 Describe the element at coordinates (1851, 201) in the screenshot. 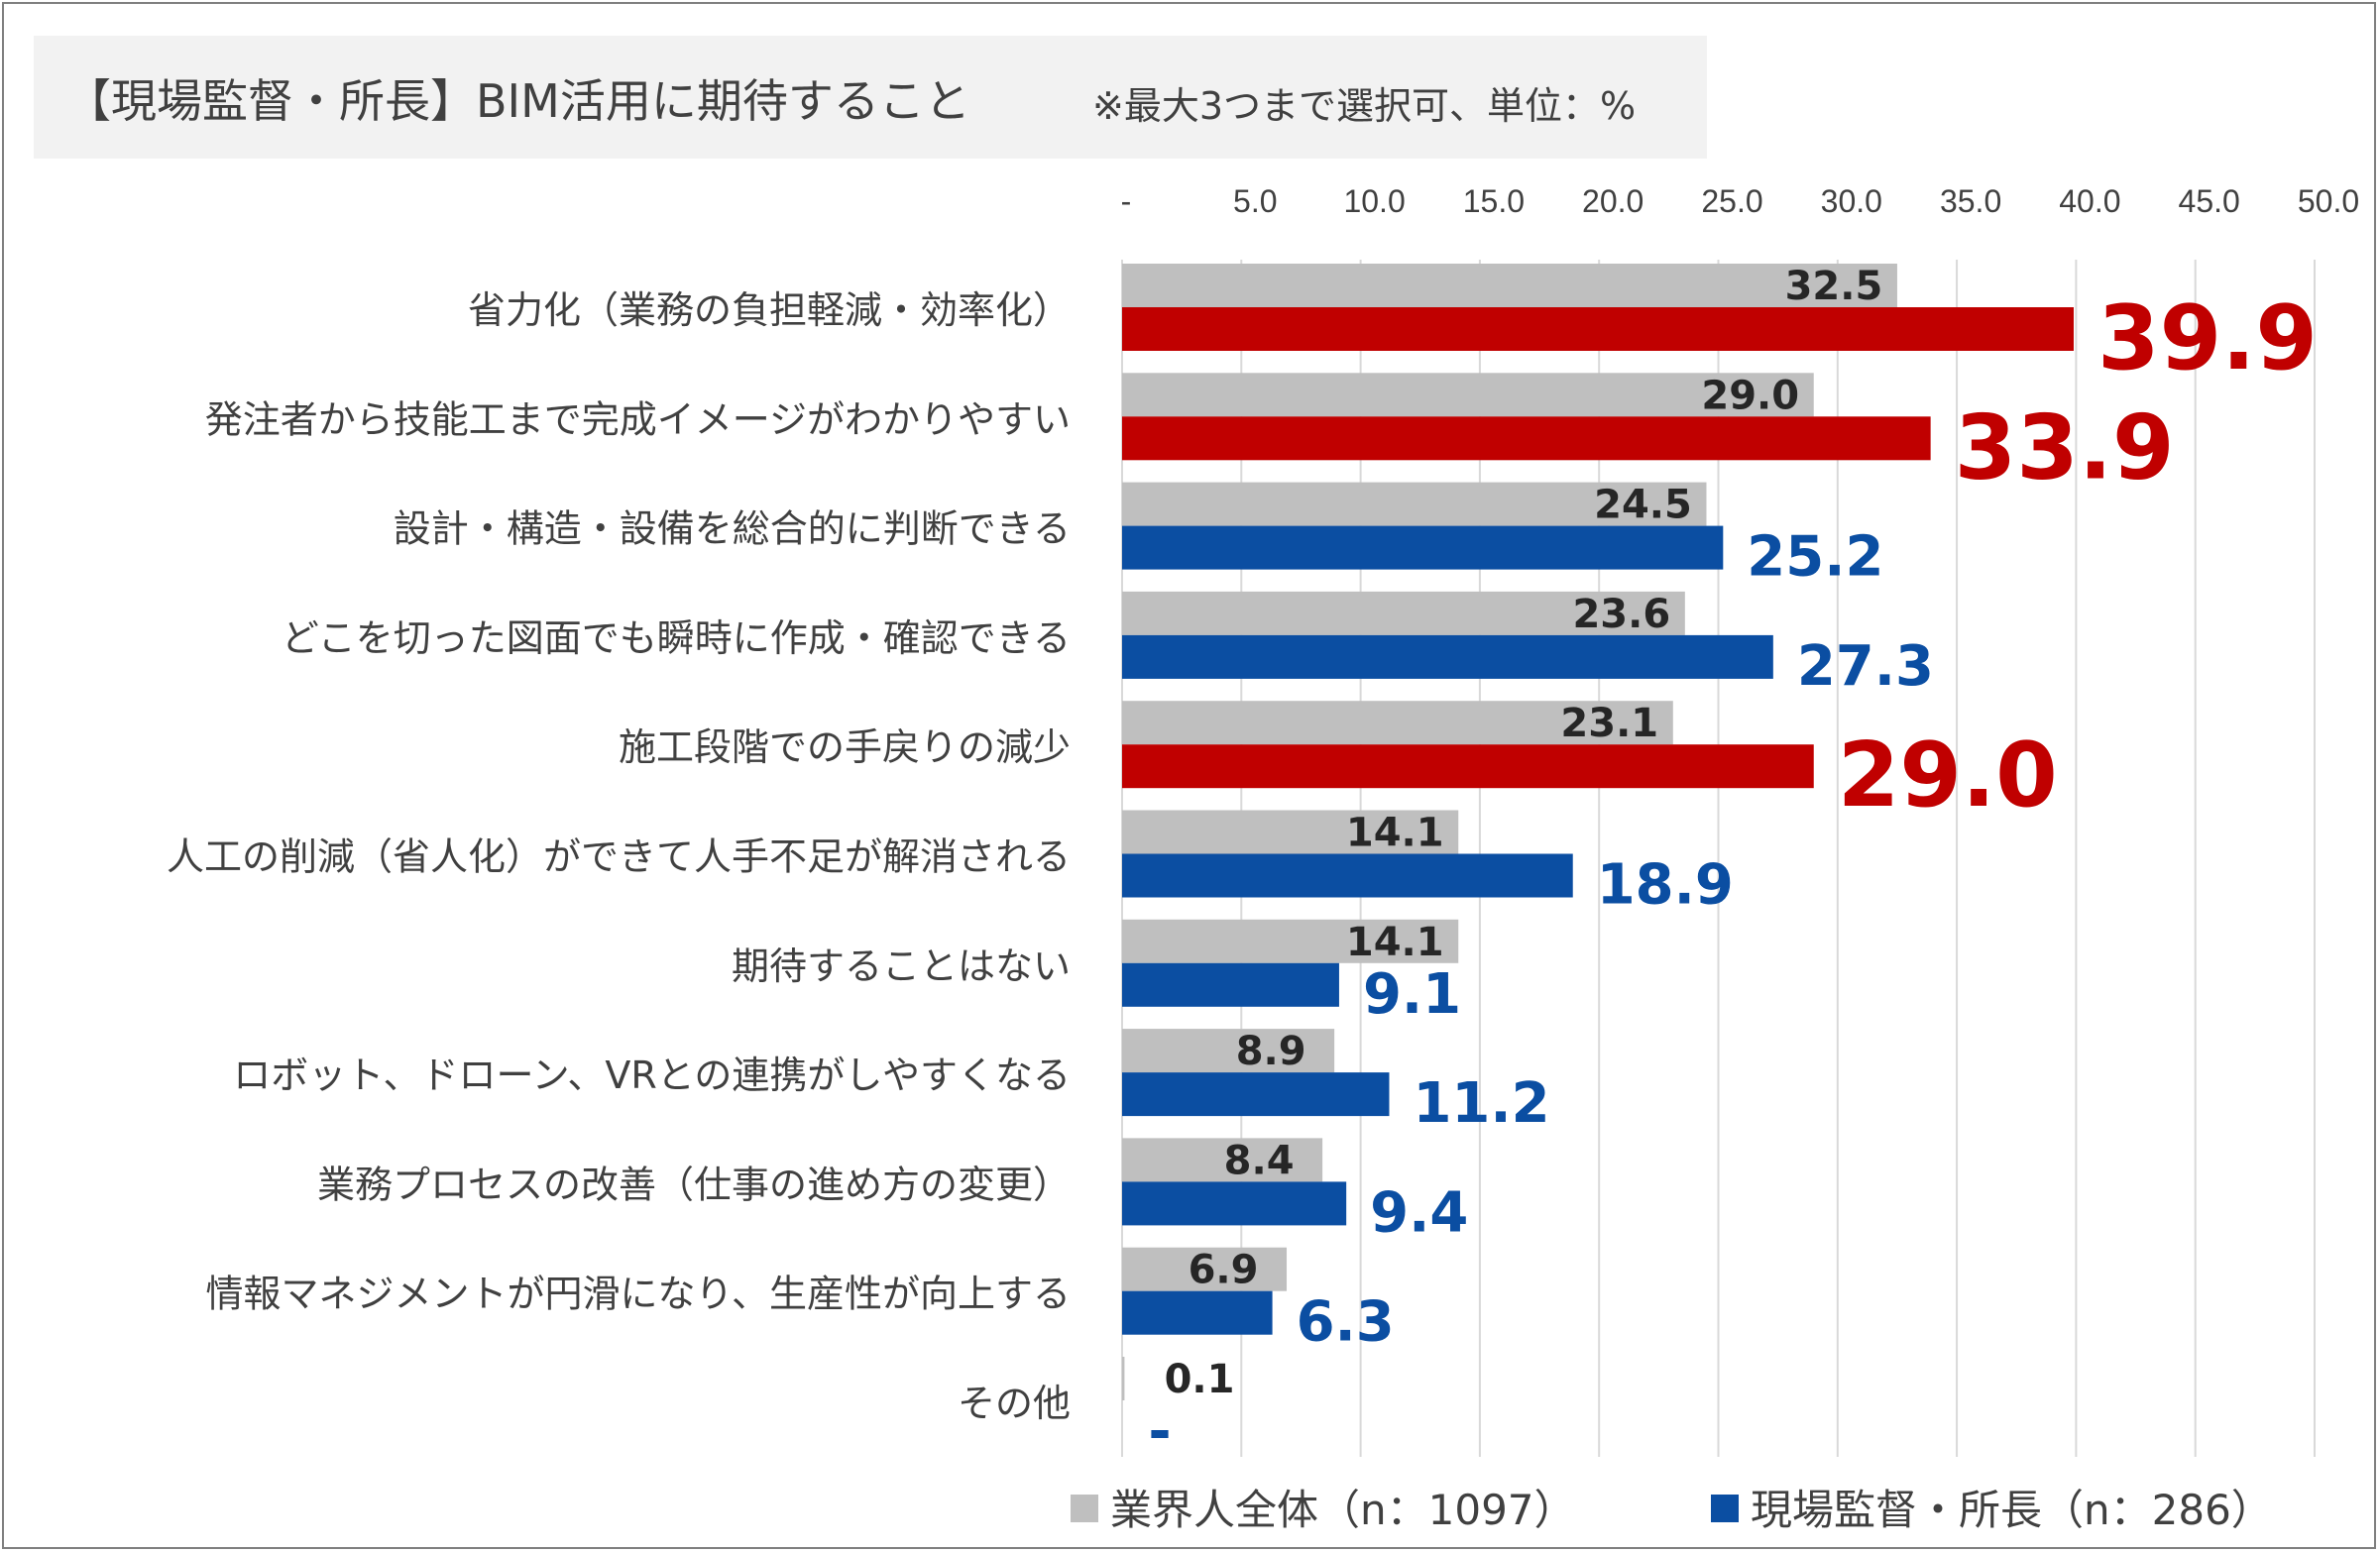

I see `x-tick-label: 30.0` at that location.